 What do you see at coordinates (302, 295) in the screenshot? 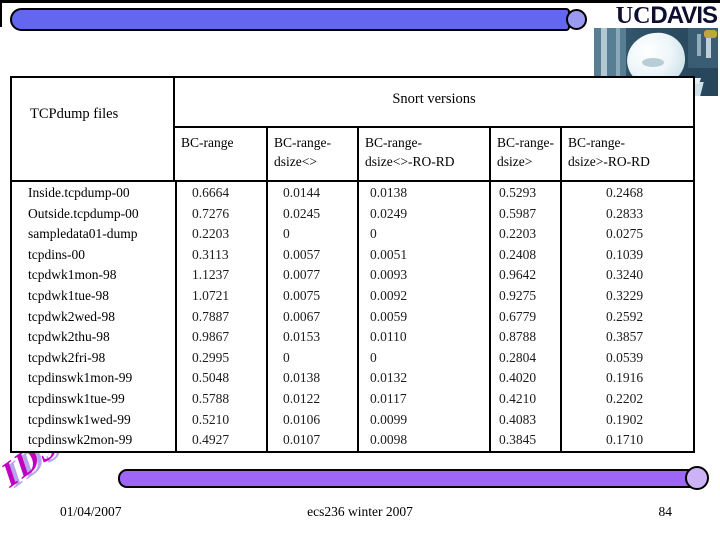
I see `table-cell-value: 0.0075` at bounding box center [302, 295].